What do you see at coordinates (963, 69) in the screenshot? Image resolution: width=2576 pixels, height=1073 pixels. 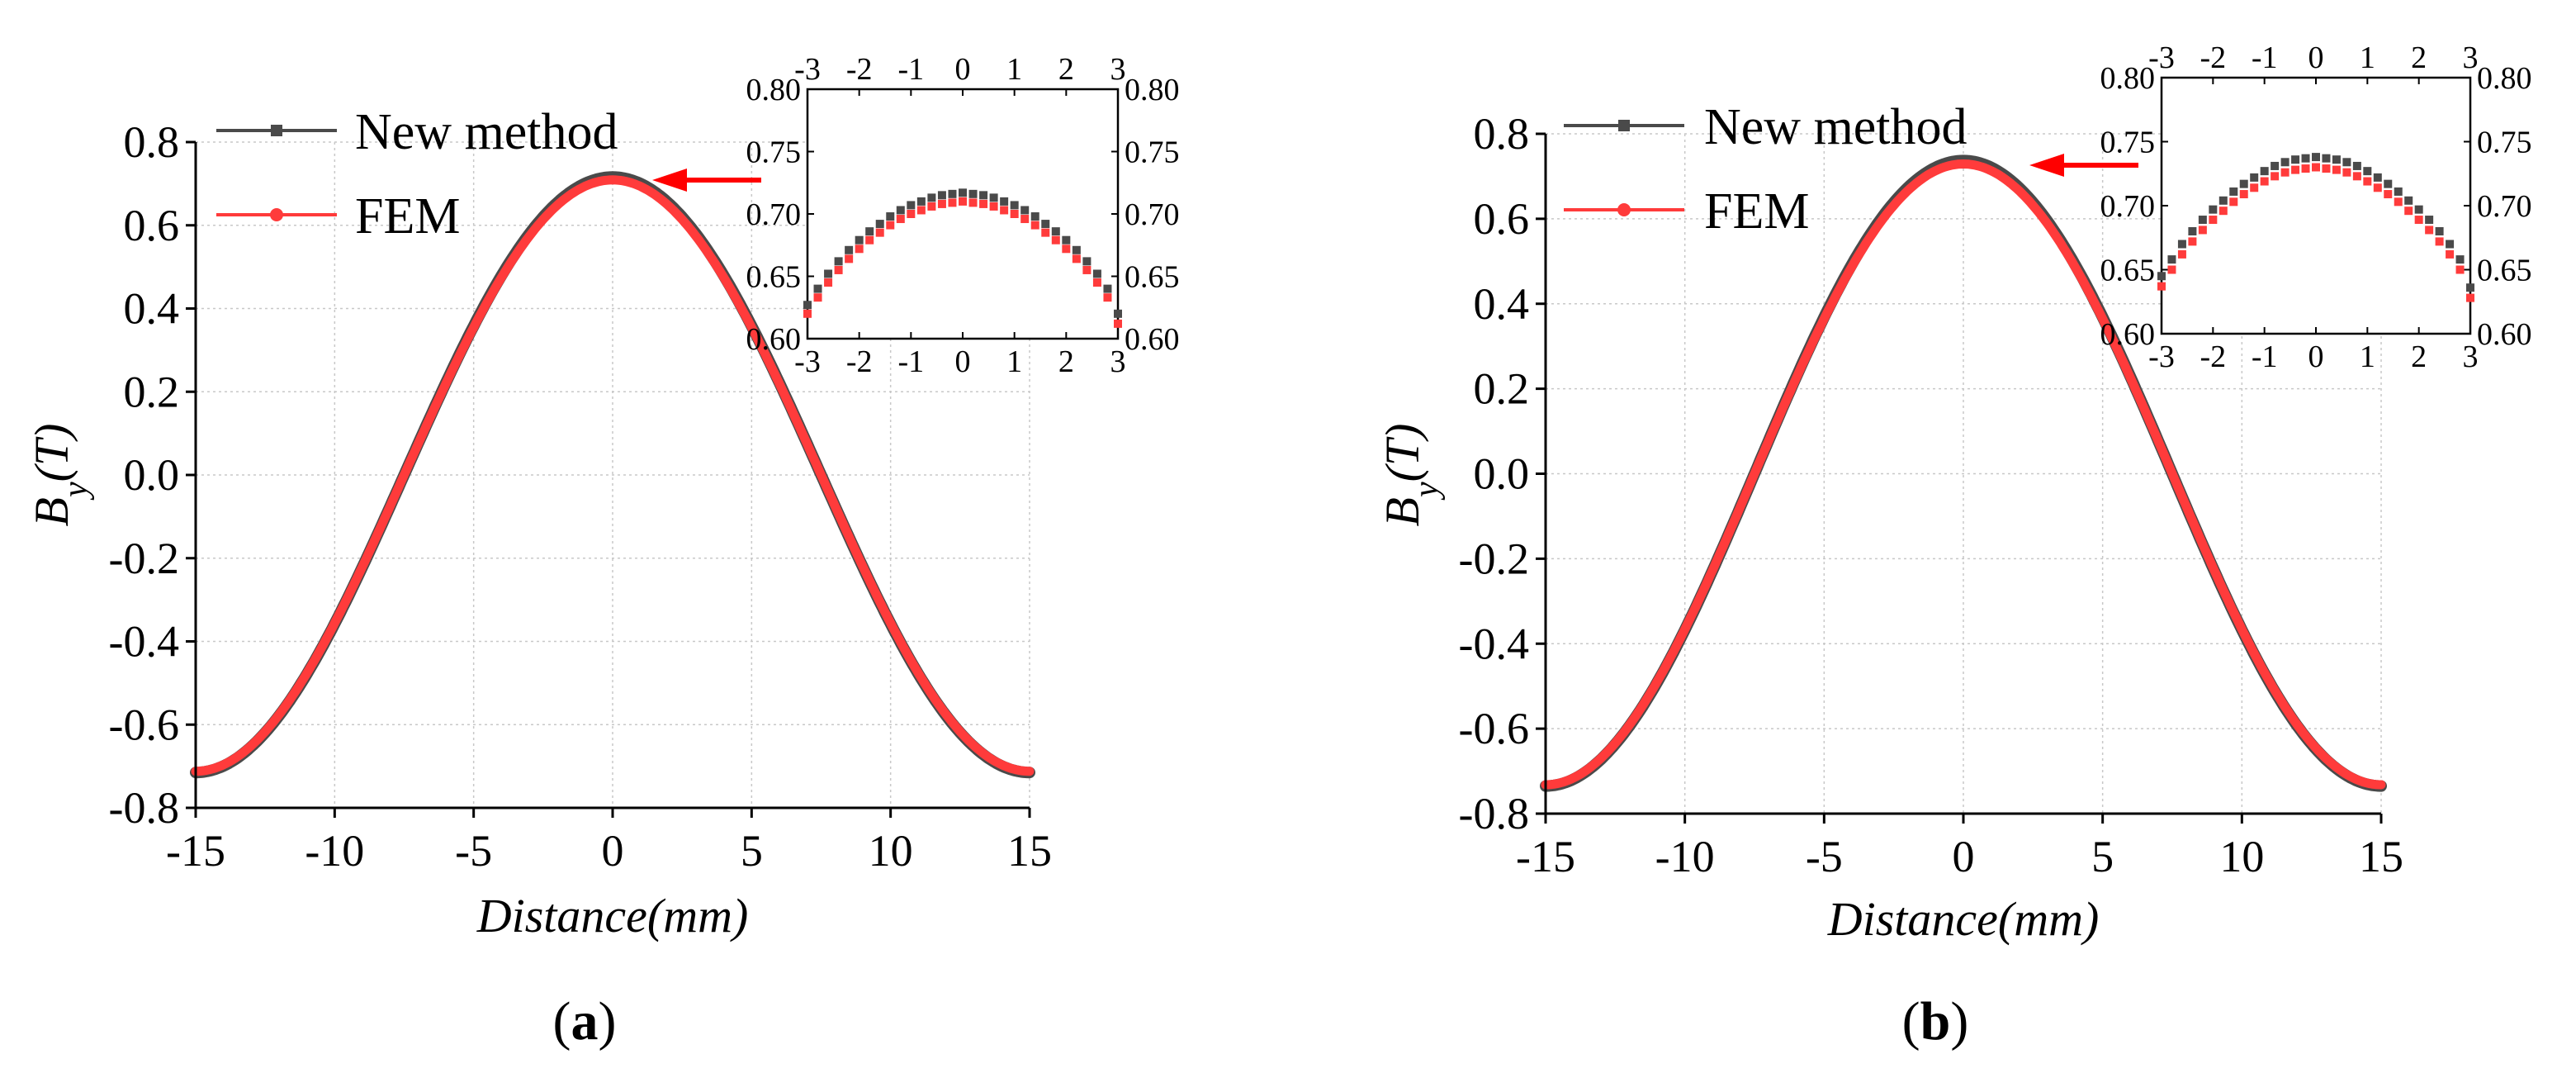 I see `inset-x-tick-label-top-a: 0` at bounding box center [963, 69].